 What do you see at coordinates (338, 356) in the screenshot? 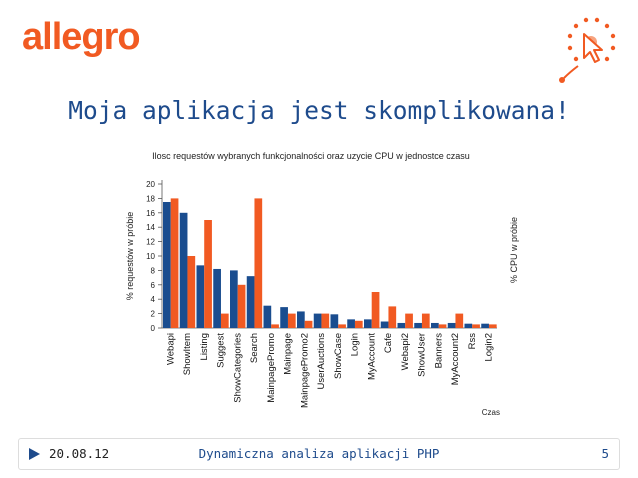
I see `x-tick-label: ShowCase` at bounding box center [338, 356].